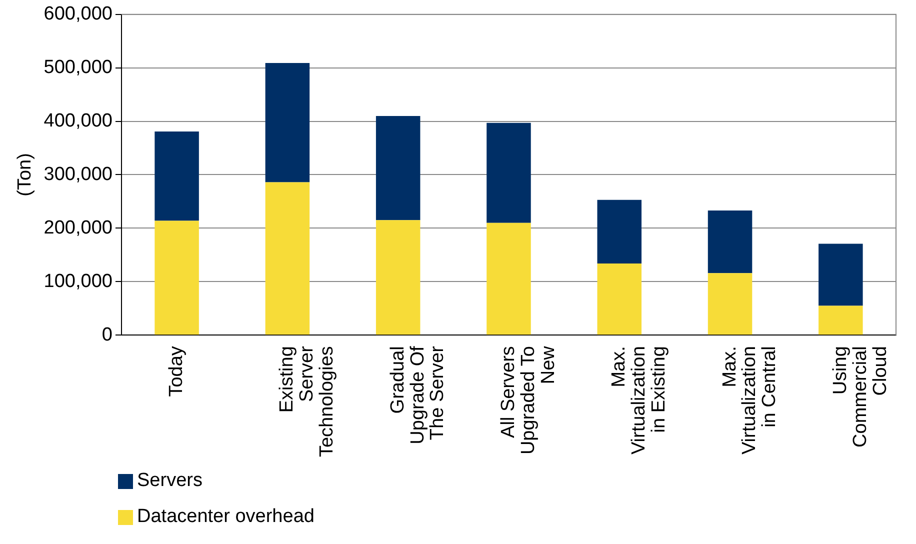 The image size is (916, 544). Describe the element at coordinates (78, 14) in the screenshot. I see `y-tick-label: 600,000` at that location.